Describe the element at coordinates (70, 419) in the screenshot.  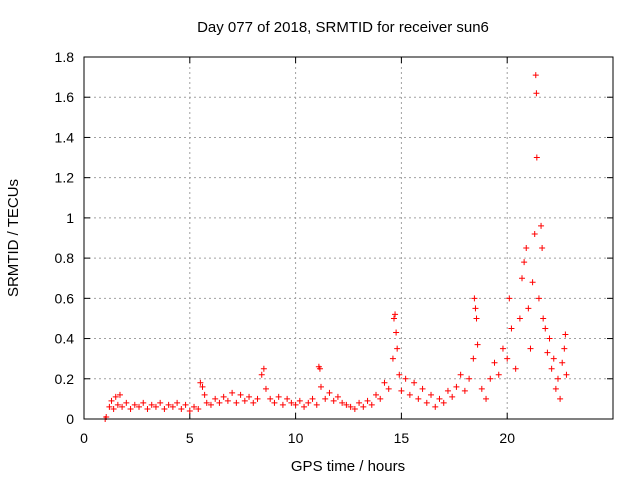
I see `y-tick-label: 0` at that location.